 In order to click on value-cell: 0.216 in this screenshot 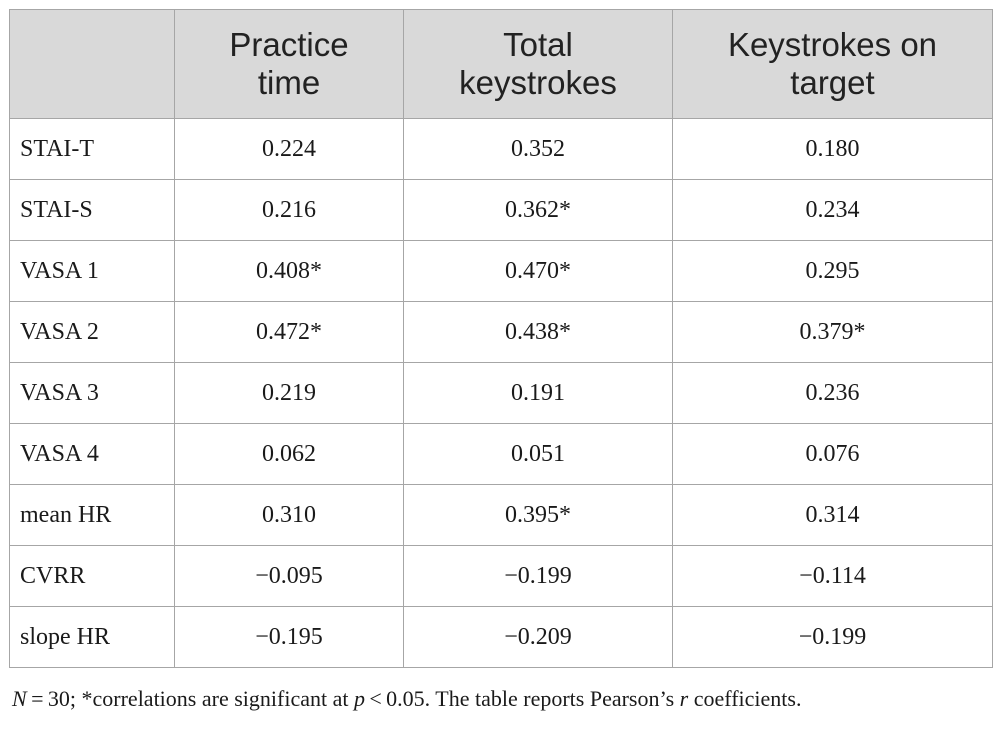, I will do `click(289, 210)`.